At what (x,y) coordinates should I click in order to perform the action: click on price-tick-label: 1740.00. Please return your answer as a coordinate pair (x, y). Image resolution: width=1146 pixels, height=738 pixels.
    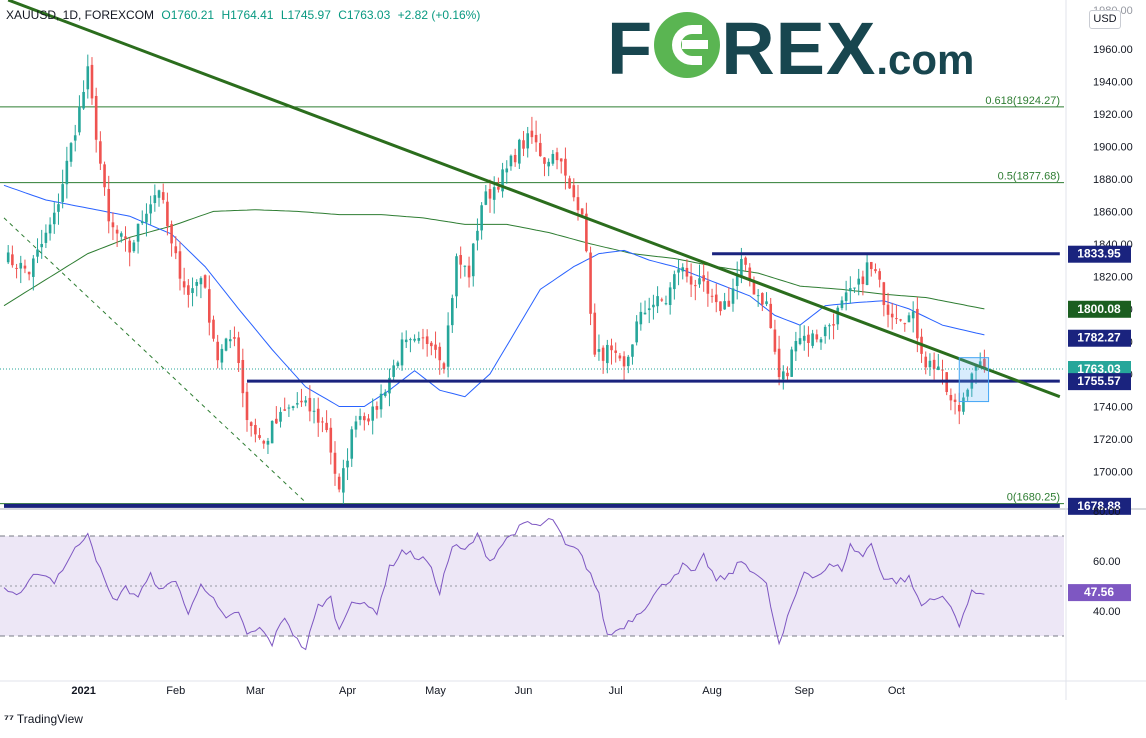
    Looking at the image, I should click on (1113, 407).